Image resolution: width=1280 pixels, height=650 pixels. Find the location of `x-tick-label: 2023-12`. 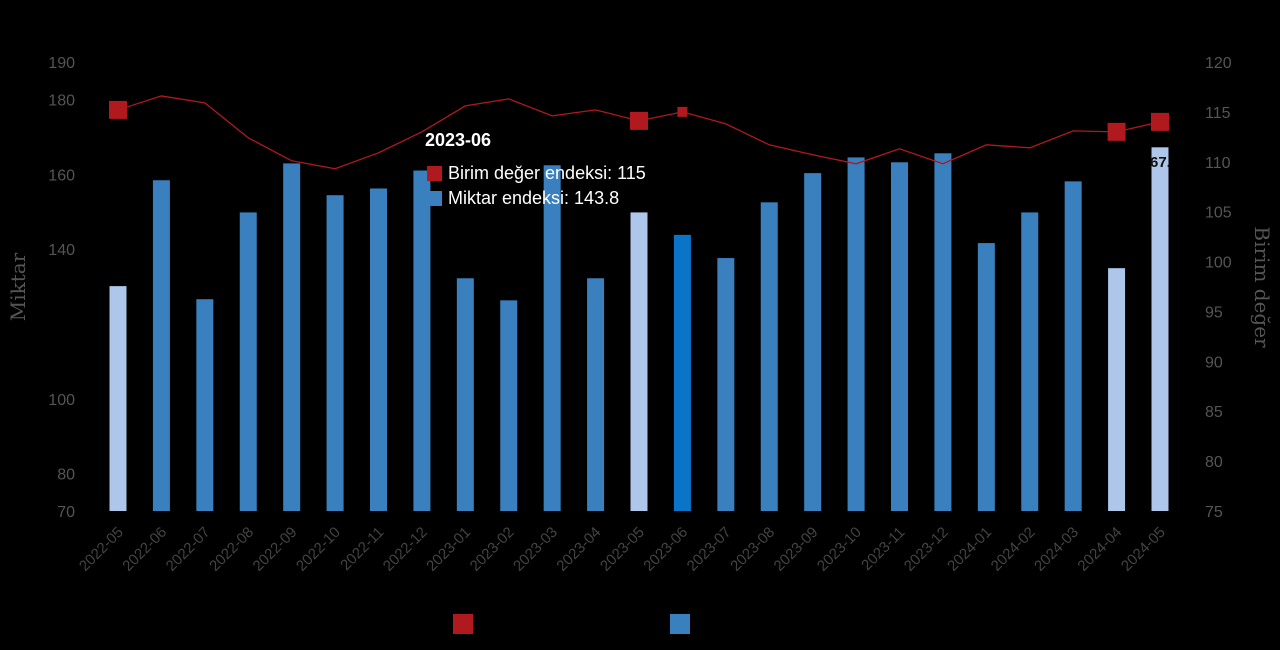

x-tick-label: 2023-12 is located at coordinates (926, 549).